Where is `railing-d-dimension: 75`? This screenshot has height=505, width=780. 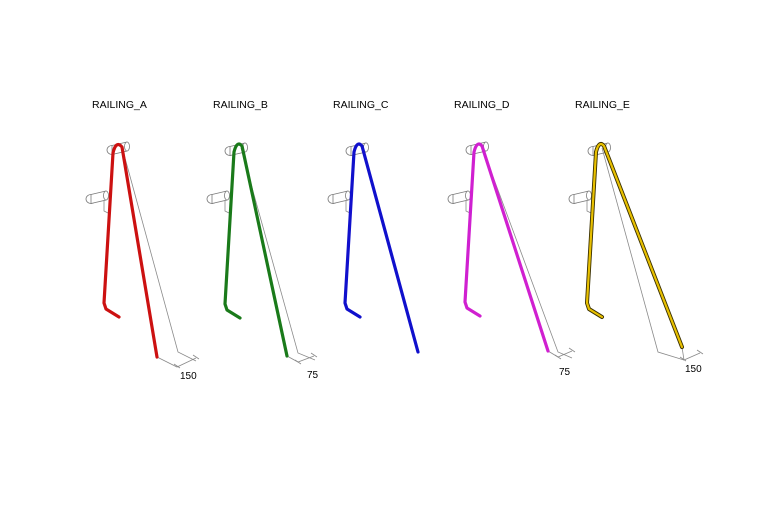 railing-d-dimension: 75 is located at coordinates (565, 372).